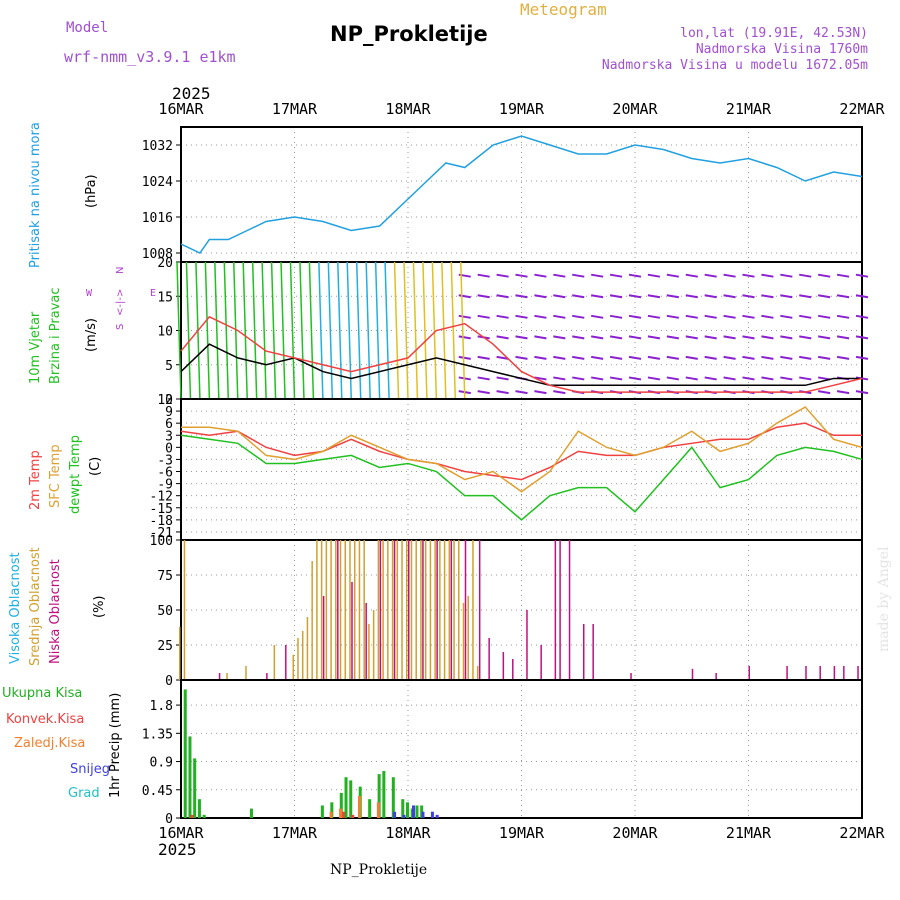  Describe the element at coordinates (169, 436) in the screenshot. I see `y-tick-label: 3` at that location.